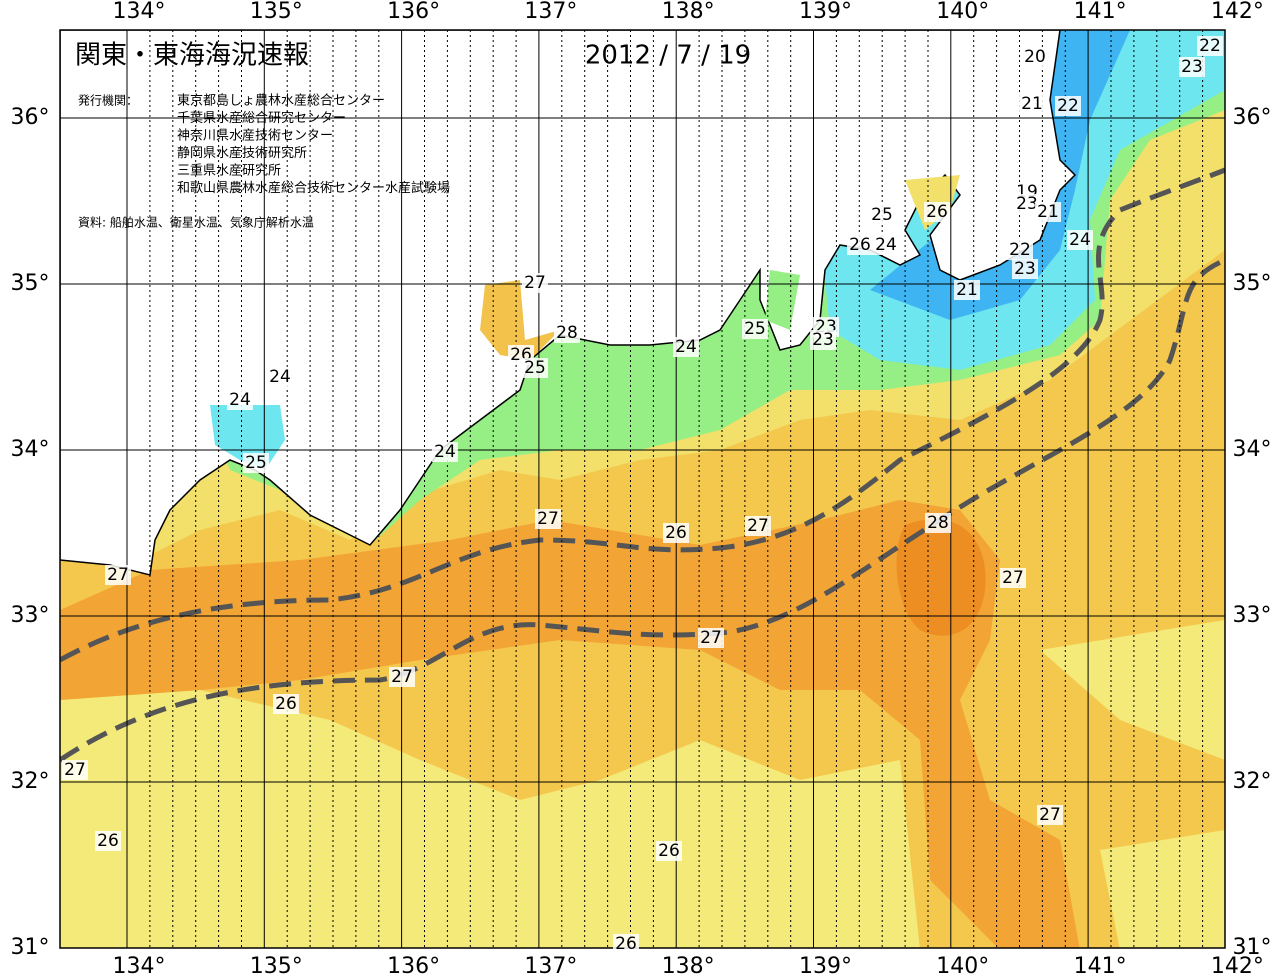 The height and width of the screenshot is (980, 1280). Describe the element at coordinates (520, 320) in the screenshot. I see `ise-bay` at that location.